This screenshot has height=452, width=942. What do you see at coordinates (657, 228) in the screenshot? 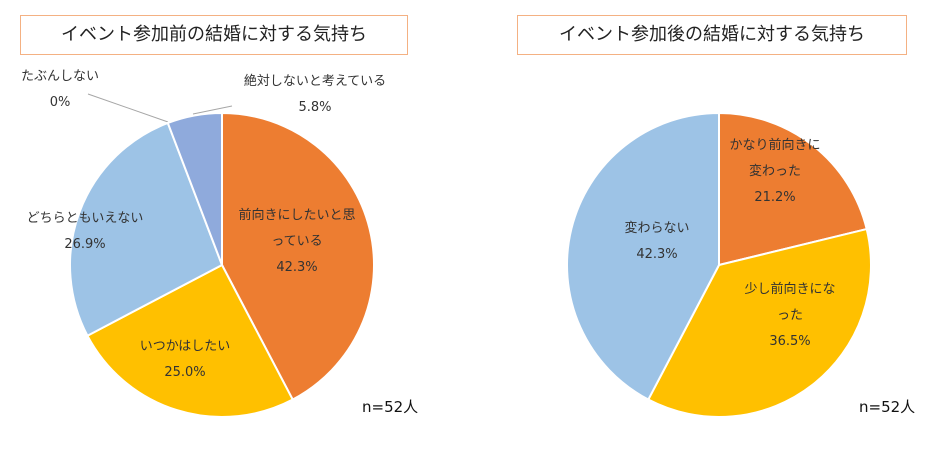
I see `category-label: 変わらない` at bounding box center [657, 228].